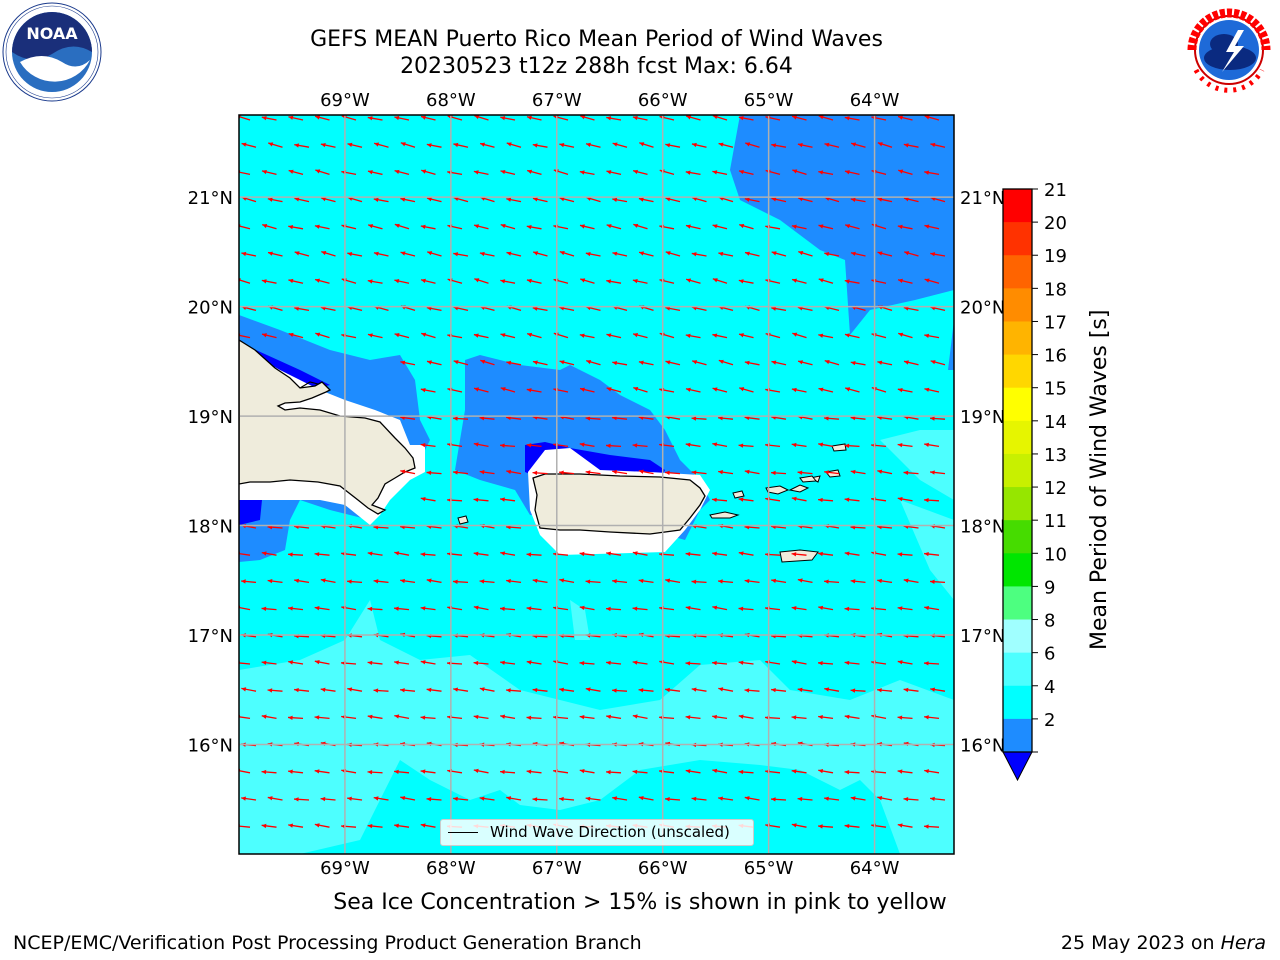  What do you see at coordinates (210, 527) in the screenshot?
I see `lat-label-left: 18°N` at bounding box center [210, 527].